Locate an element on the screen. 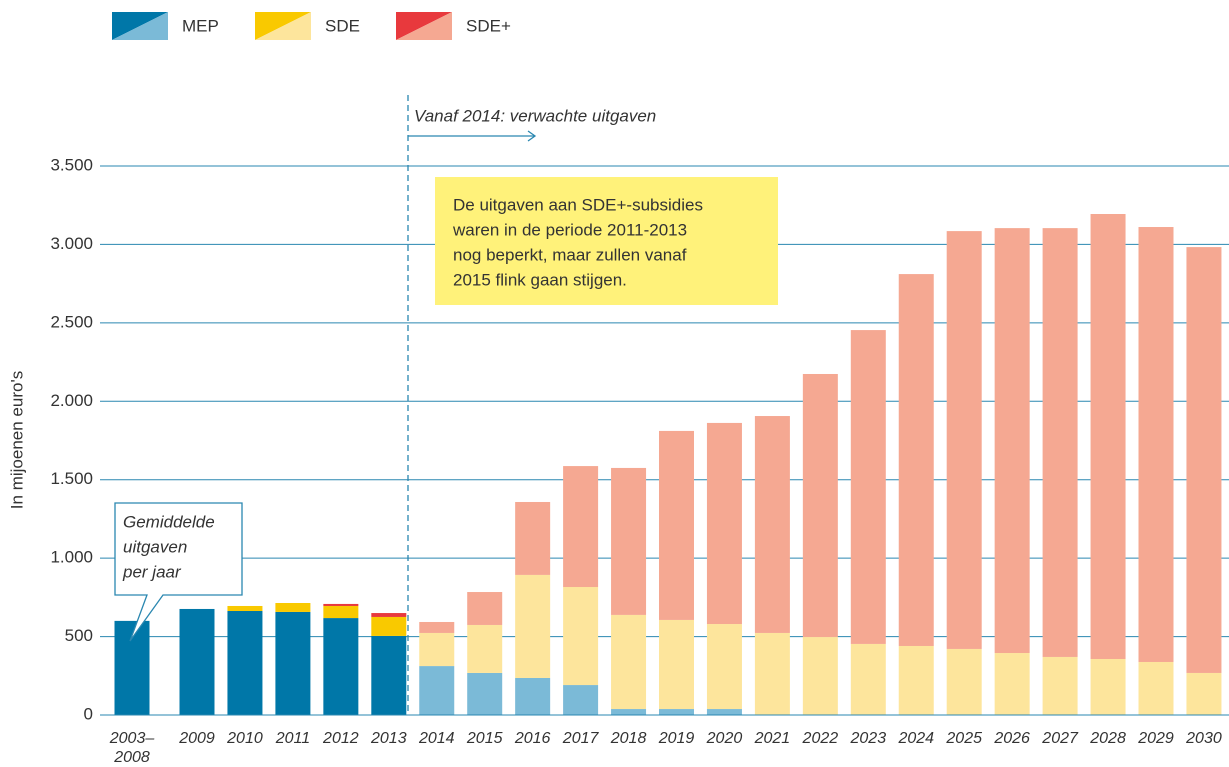  x-tick-label: 2009 is located at coordinates (197, 738).